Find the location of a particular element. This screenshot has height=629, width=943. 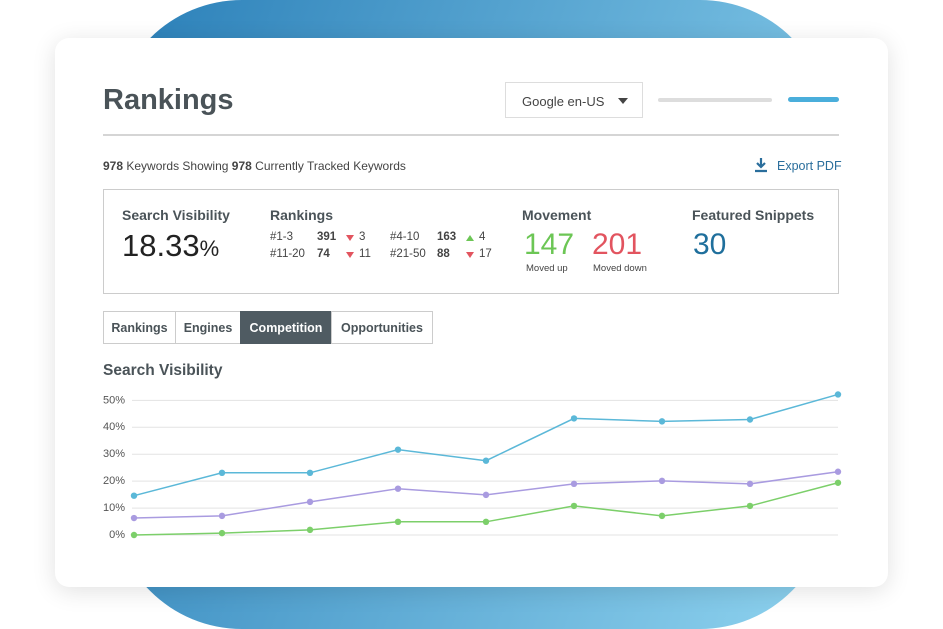

y-tick-label: 20% is located at coordinates (114, 481).